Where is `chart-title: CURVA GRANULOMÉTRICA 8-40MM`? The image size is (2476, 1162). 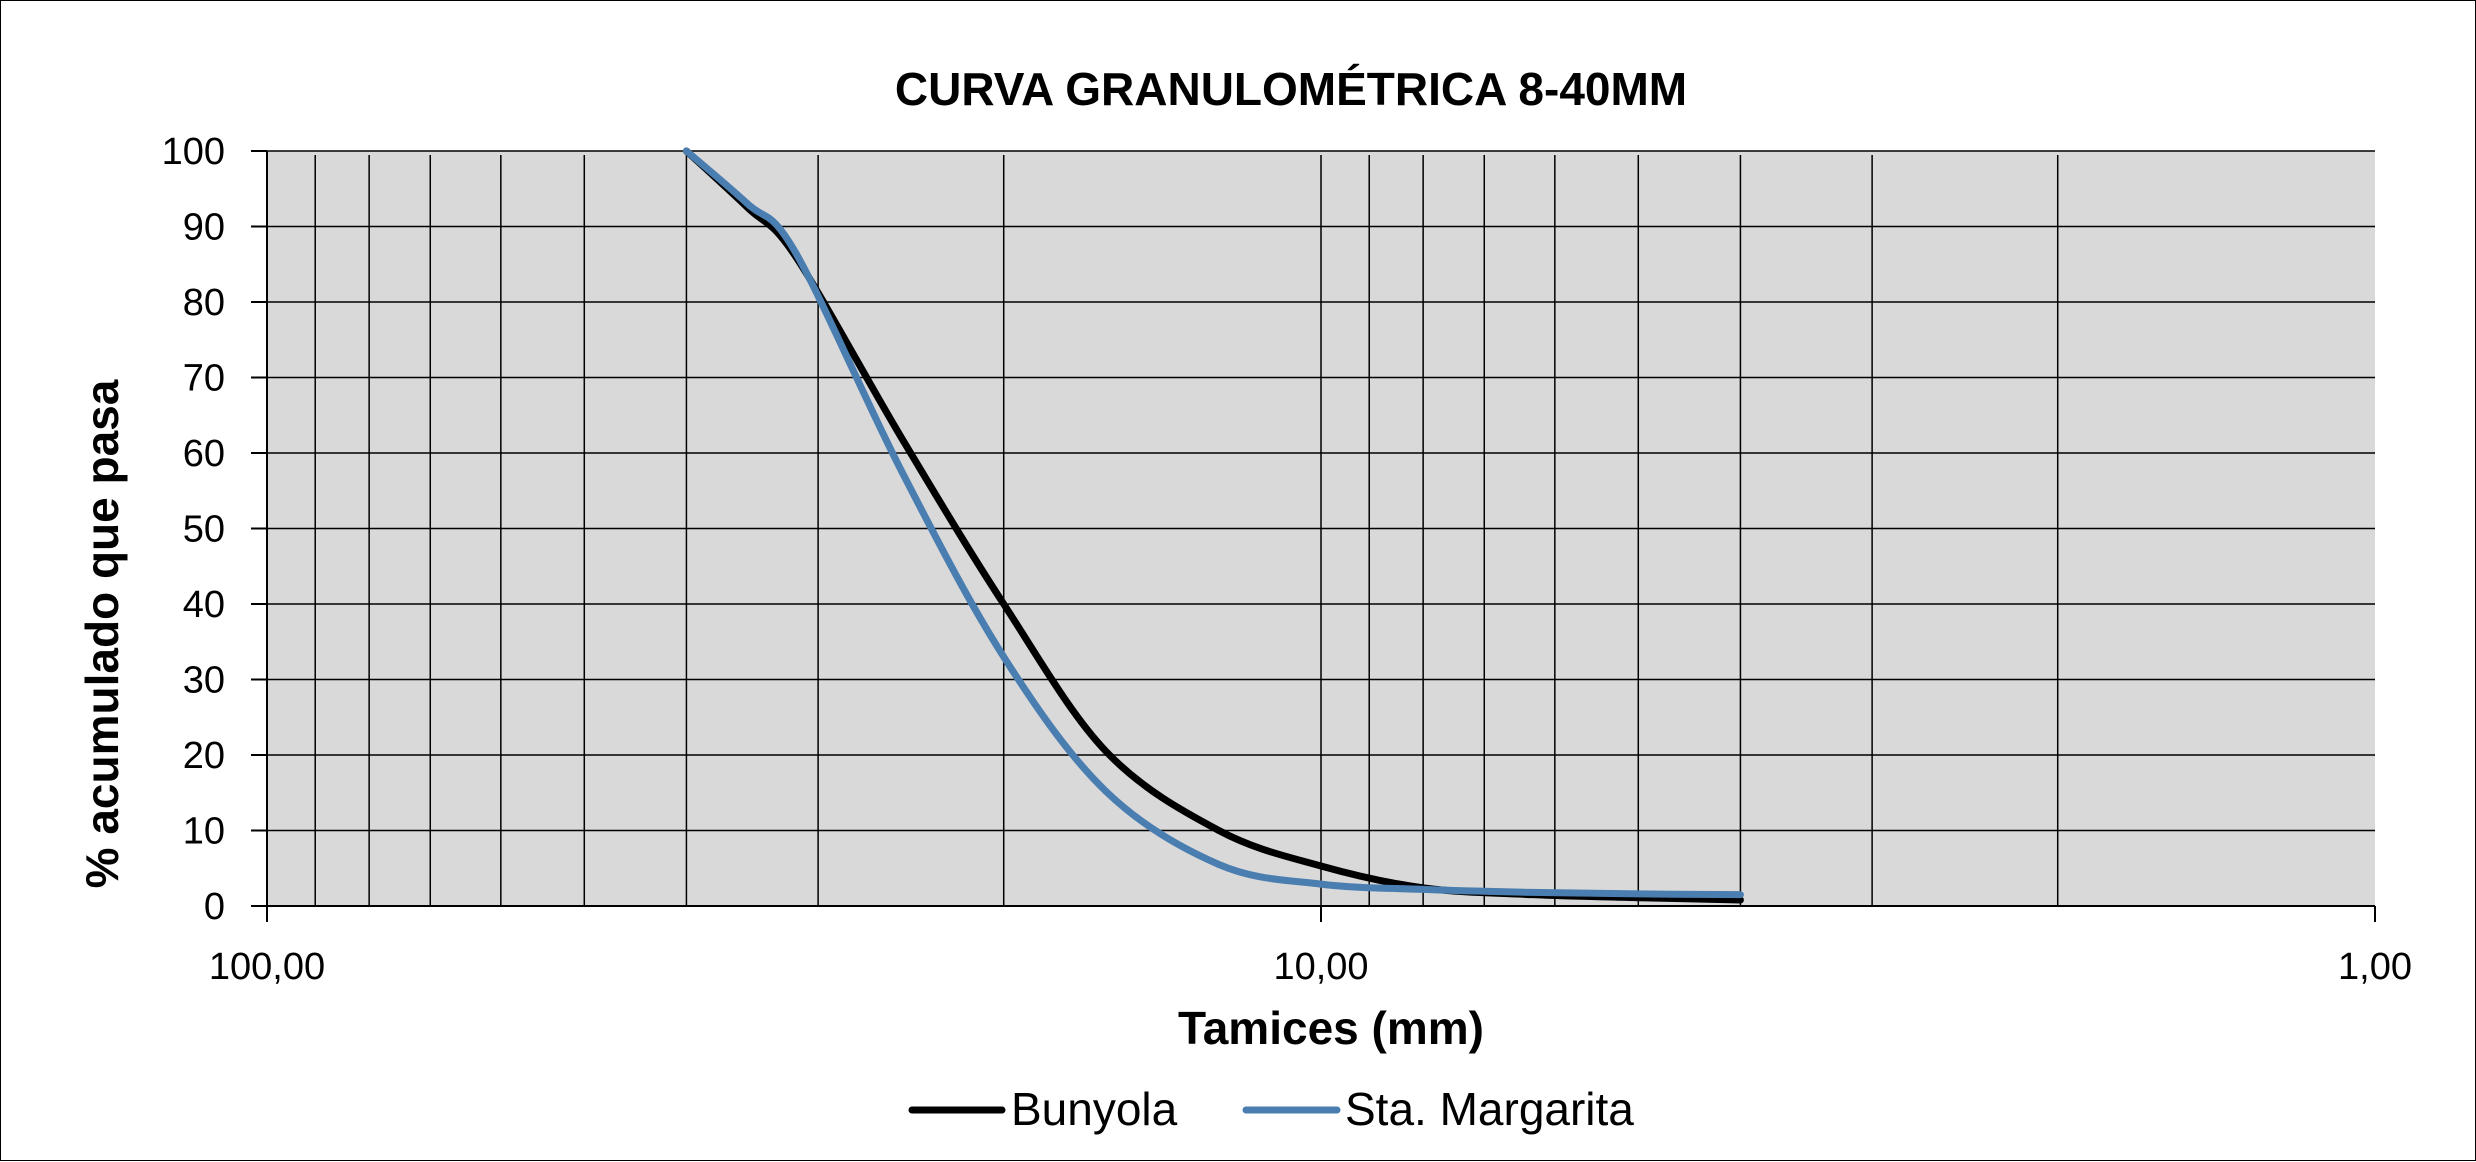 chart-title: CURVA GRANULOMÉTRICA 8-40MM is located at coordinates (1291, 89).